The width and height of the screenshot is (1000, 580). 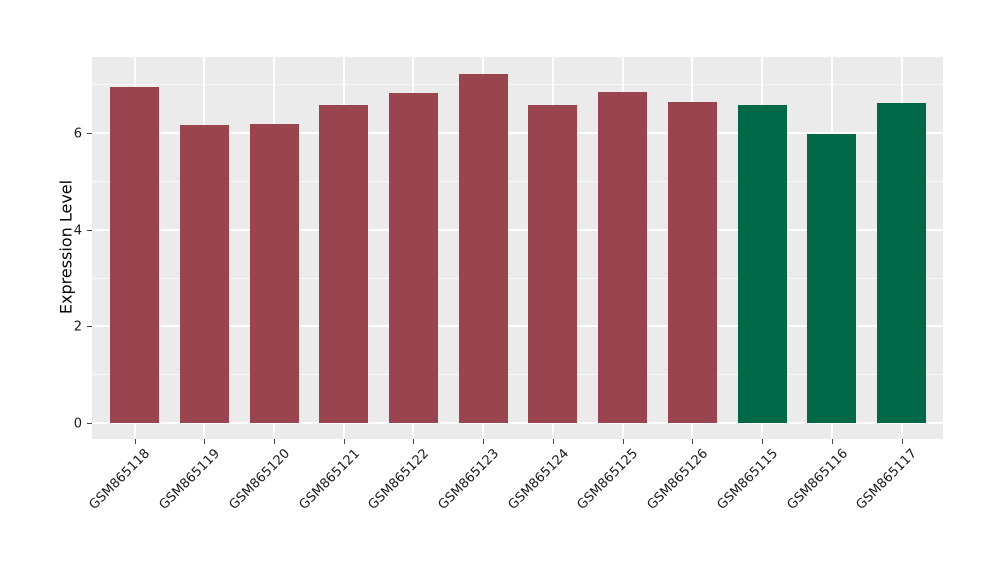 I want to click on bar-gsm865124, so click(x=553, y=263).